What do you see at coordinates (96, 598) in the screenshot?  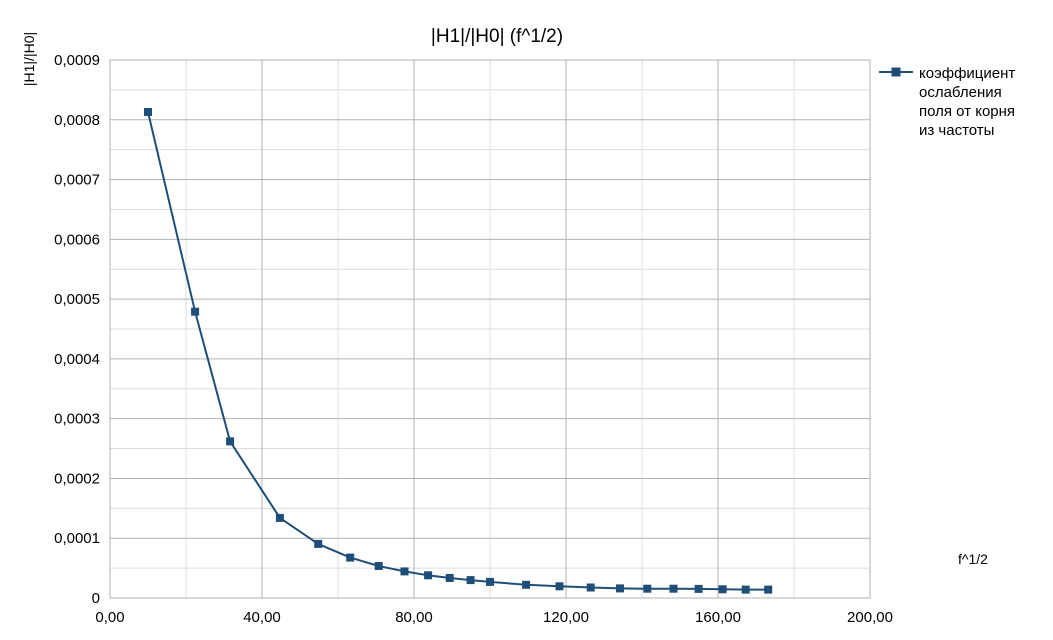 I see `y-tick-label: 0` at bounding box center [96, 598].